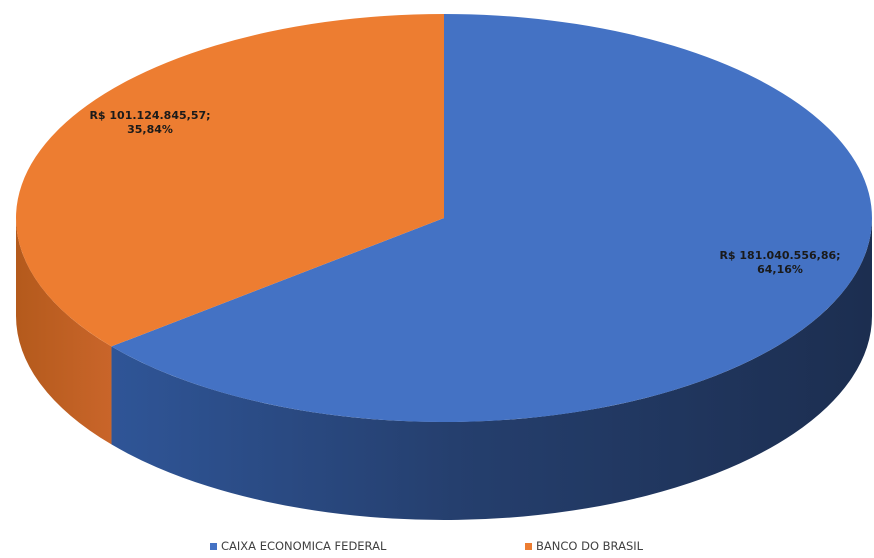 The image size is (874, 558). Describe the element at coordinates (528, 546) in the screenshot. I see `legend-swatch-banco-do-brasil` at that location.